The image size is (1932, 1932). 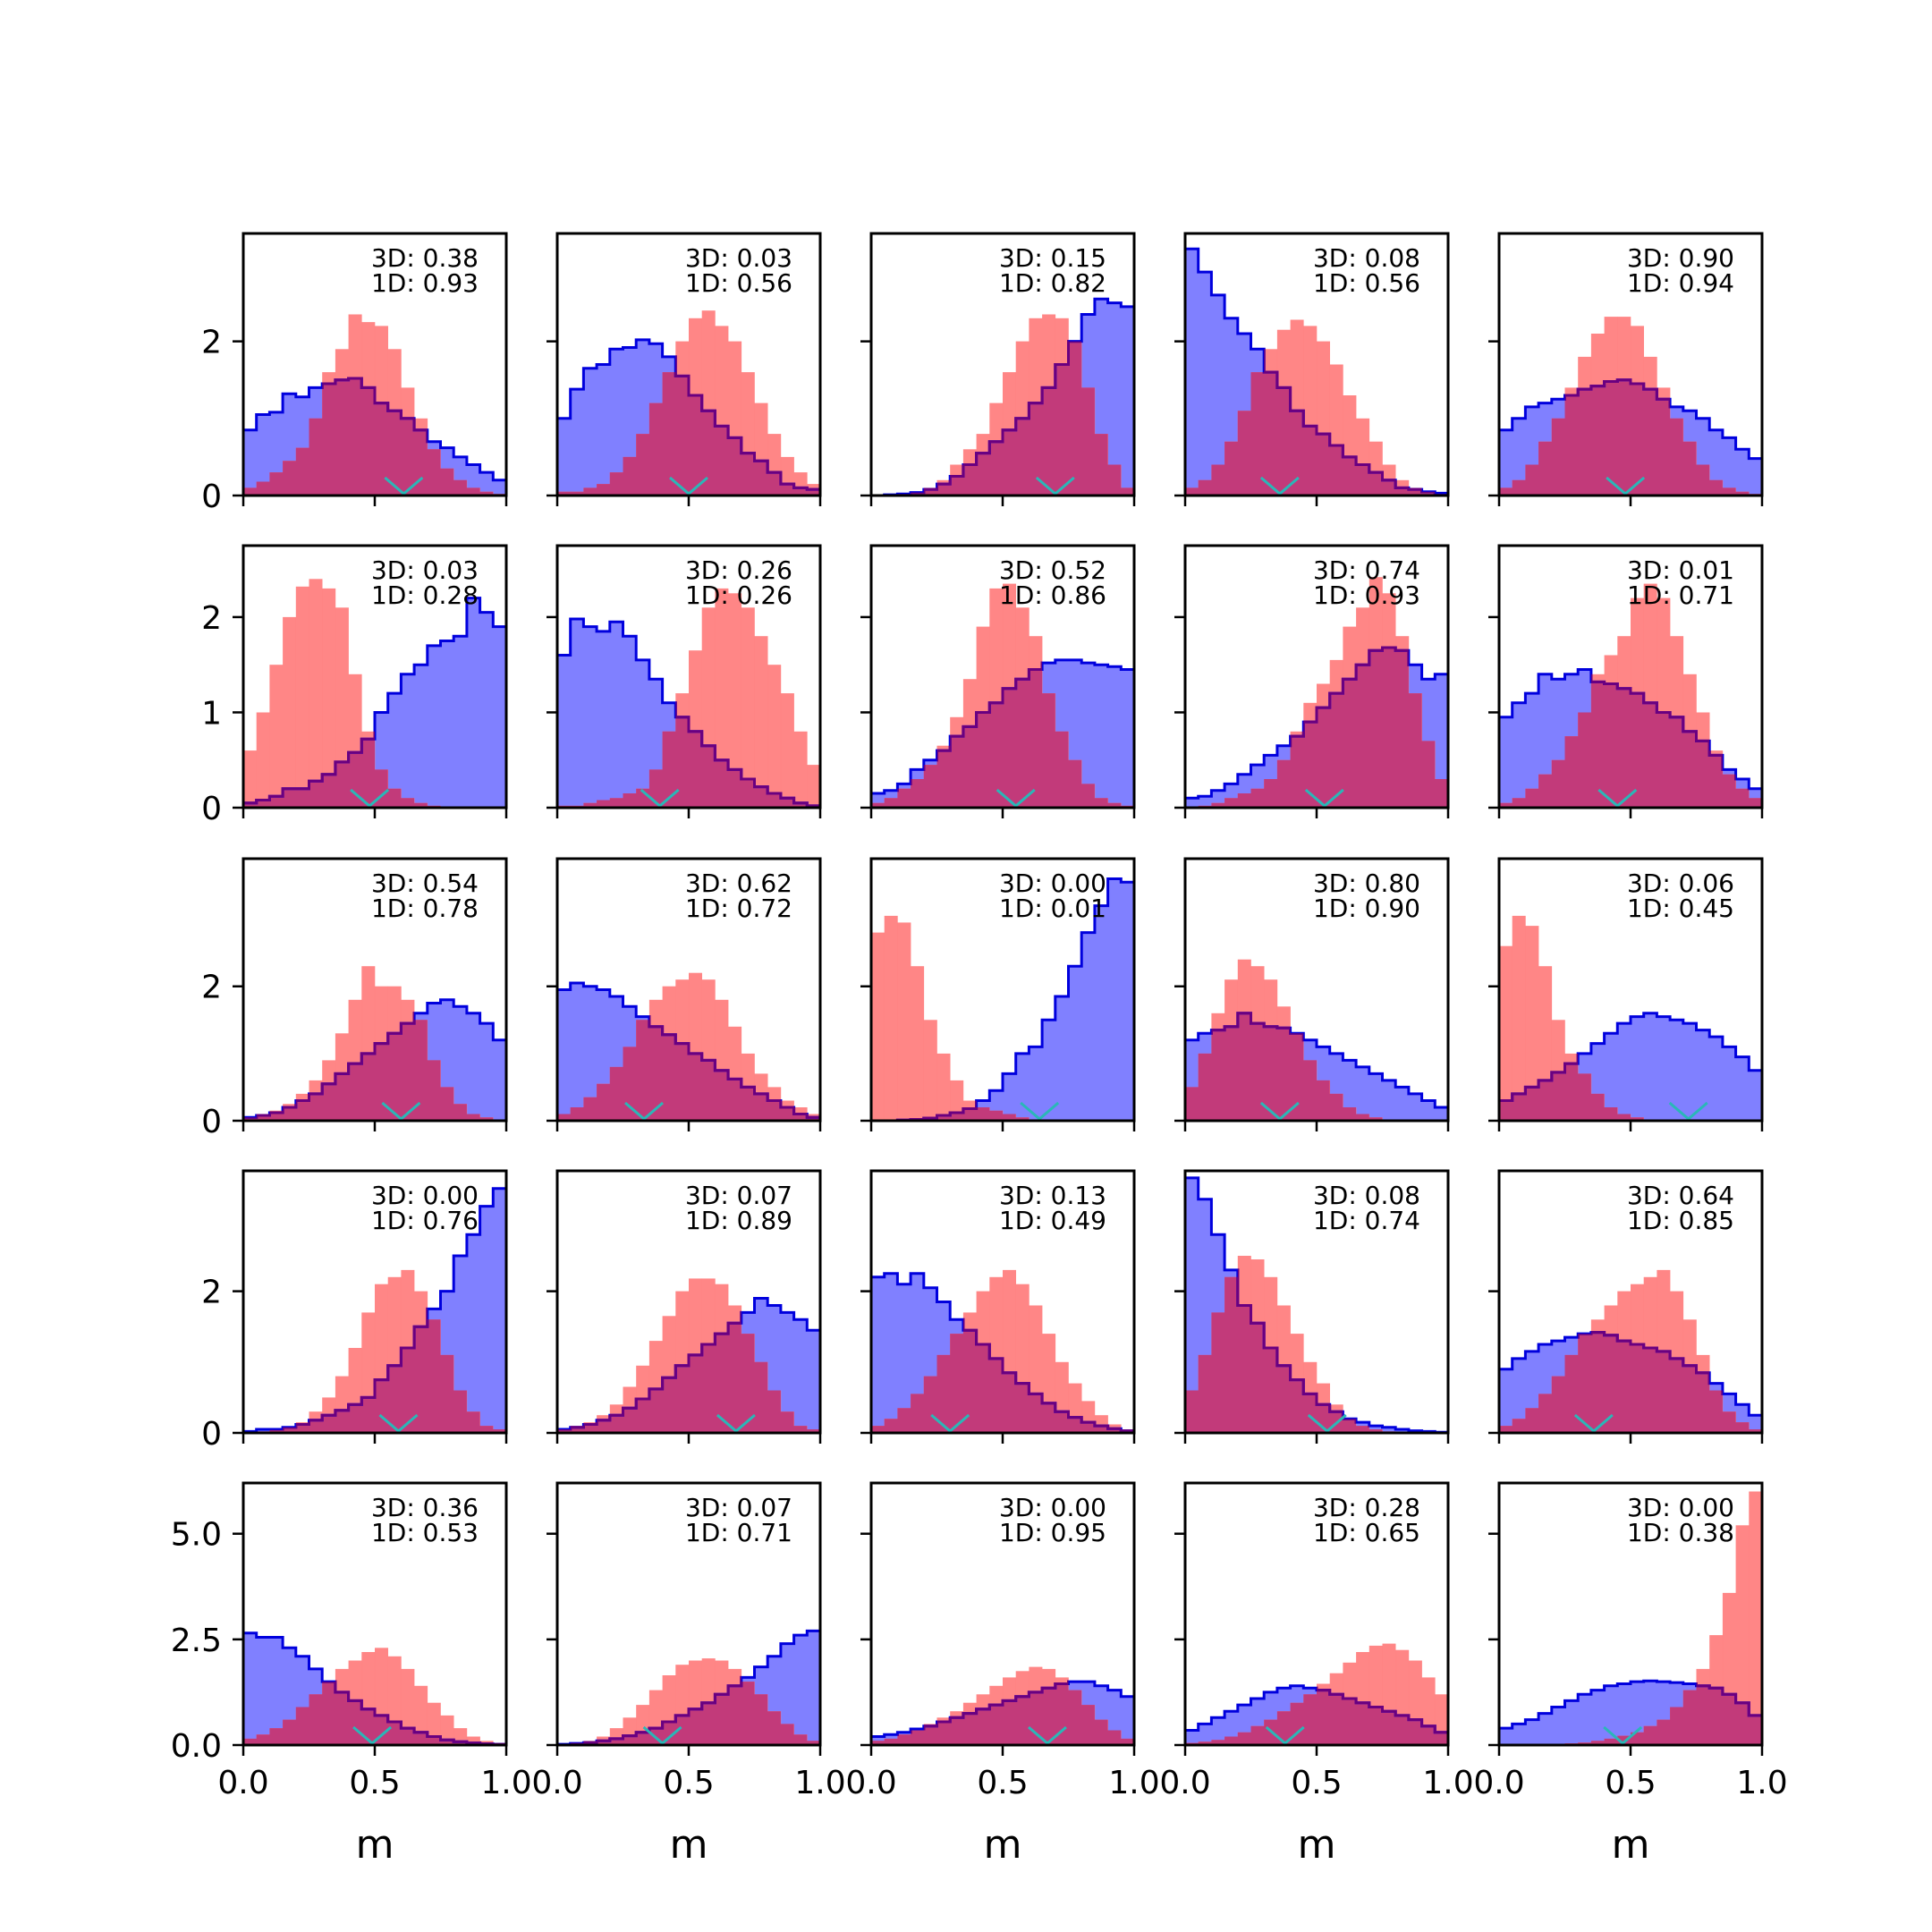 What do you see at coordinates (196, 1641) in the screenshot?
I see `y-tick-label: 2.5` at bounding box center [196, 1641].